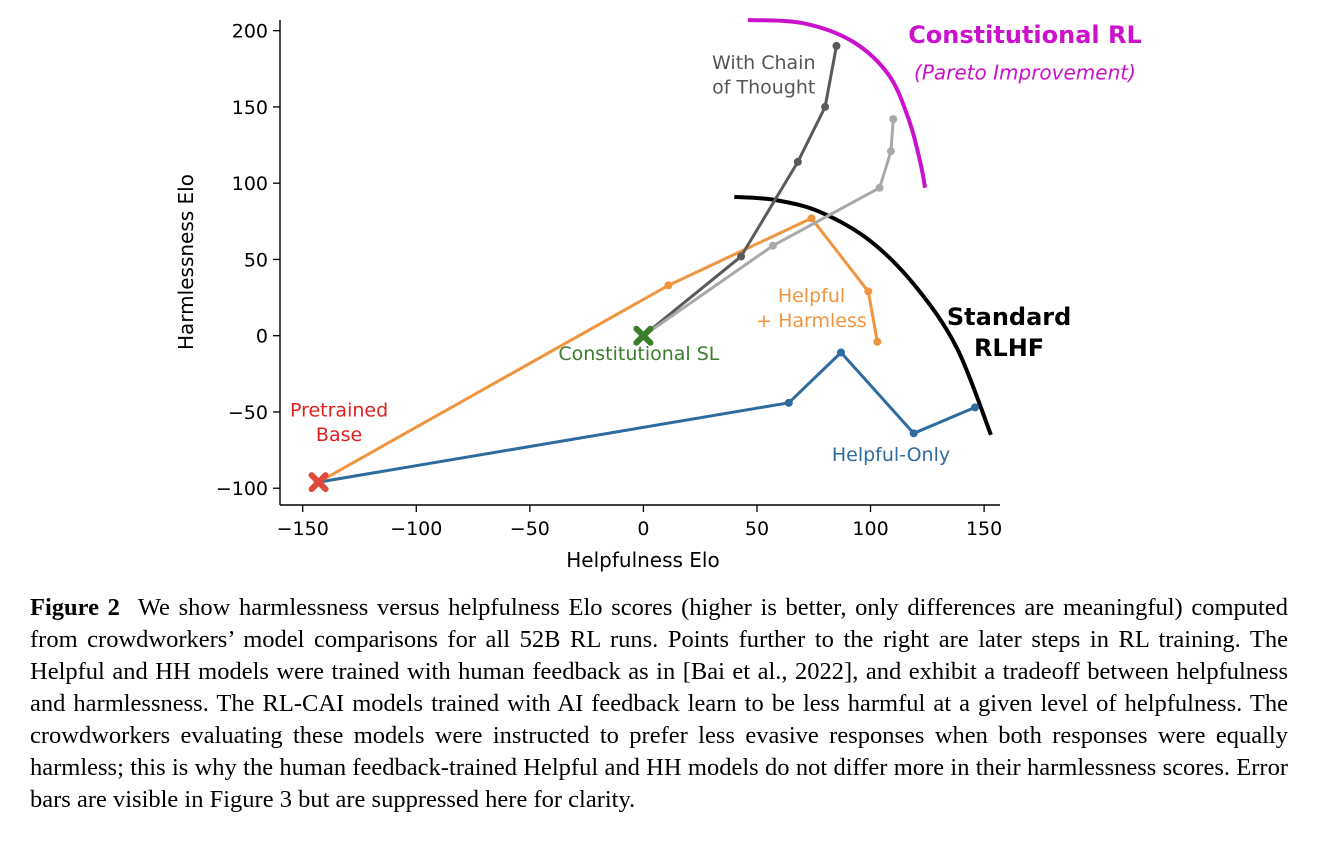  I want to click on annotation-pt_label: Pretrained, so click(339, 411).